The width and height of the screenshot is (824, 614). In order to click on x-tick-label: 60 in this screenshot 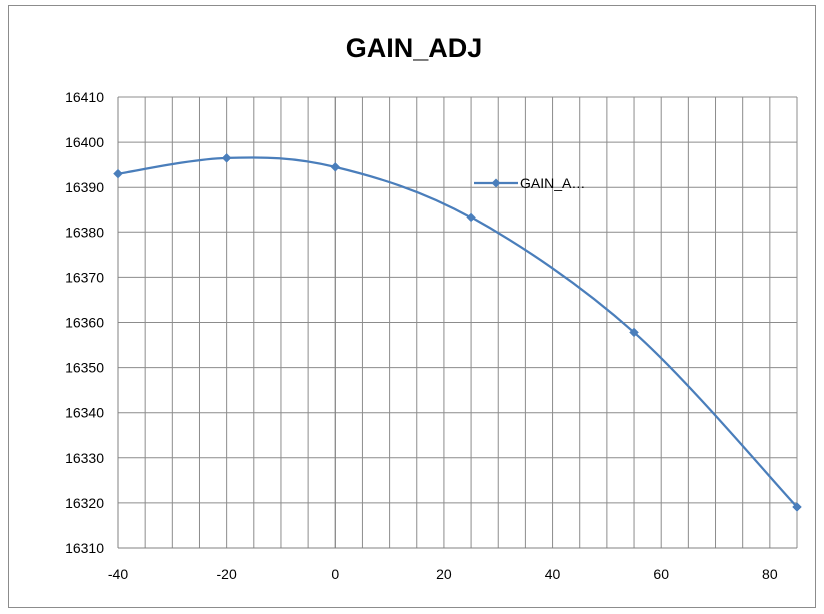, I will do `click(661, 574)`.